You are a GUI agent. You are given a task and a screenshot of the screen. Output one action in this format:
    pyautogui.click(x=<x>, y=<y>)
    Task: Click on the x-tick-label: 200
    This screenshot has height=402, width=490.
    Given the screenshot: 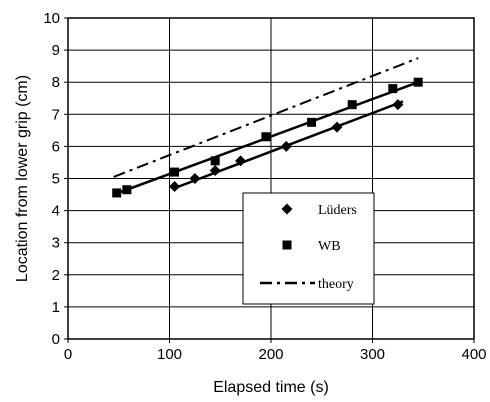 What is the action you would take?
    pyautogui.click(x=270, y=354)
    